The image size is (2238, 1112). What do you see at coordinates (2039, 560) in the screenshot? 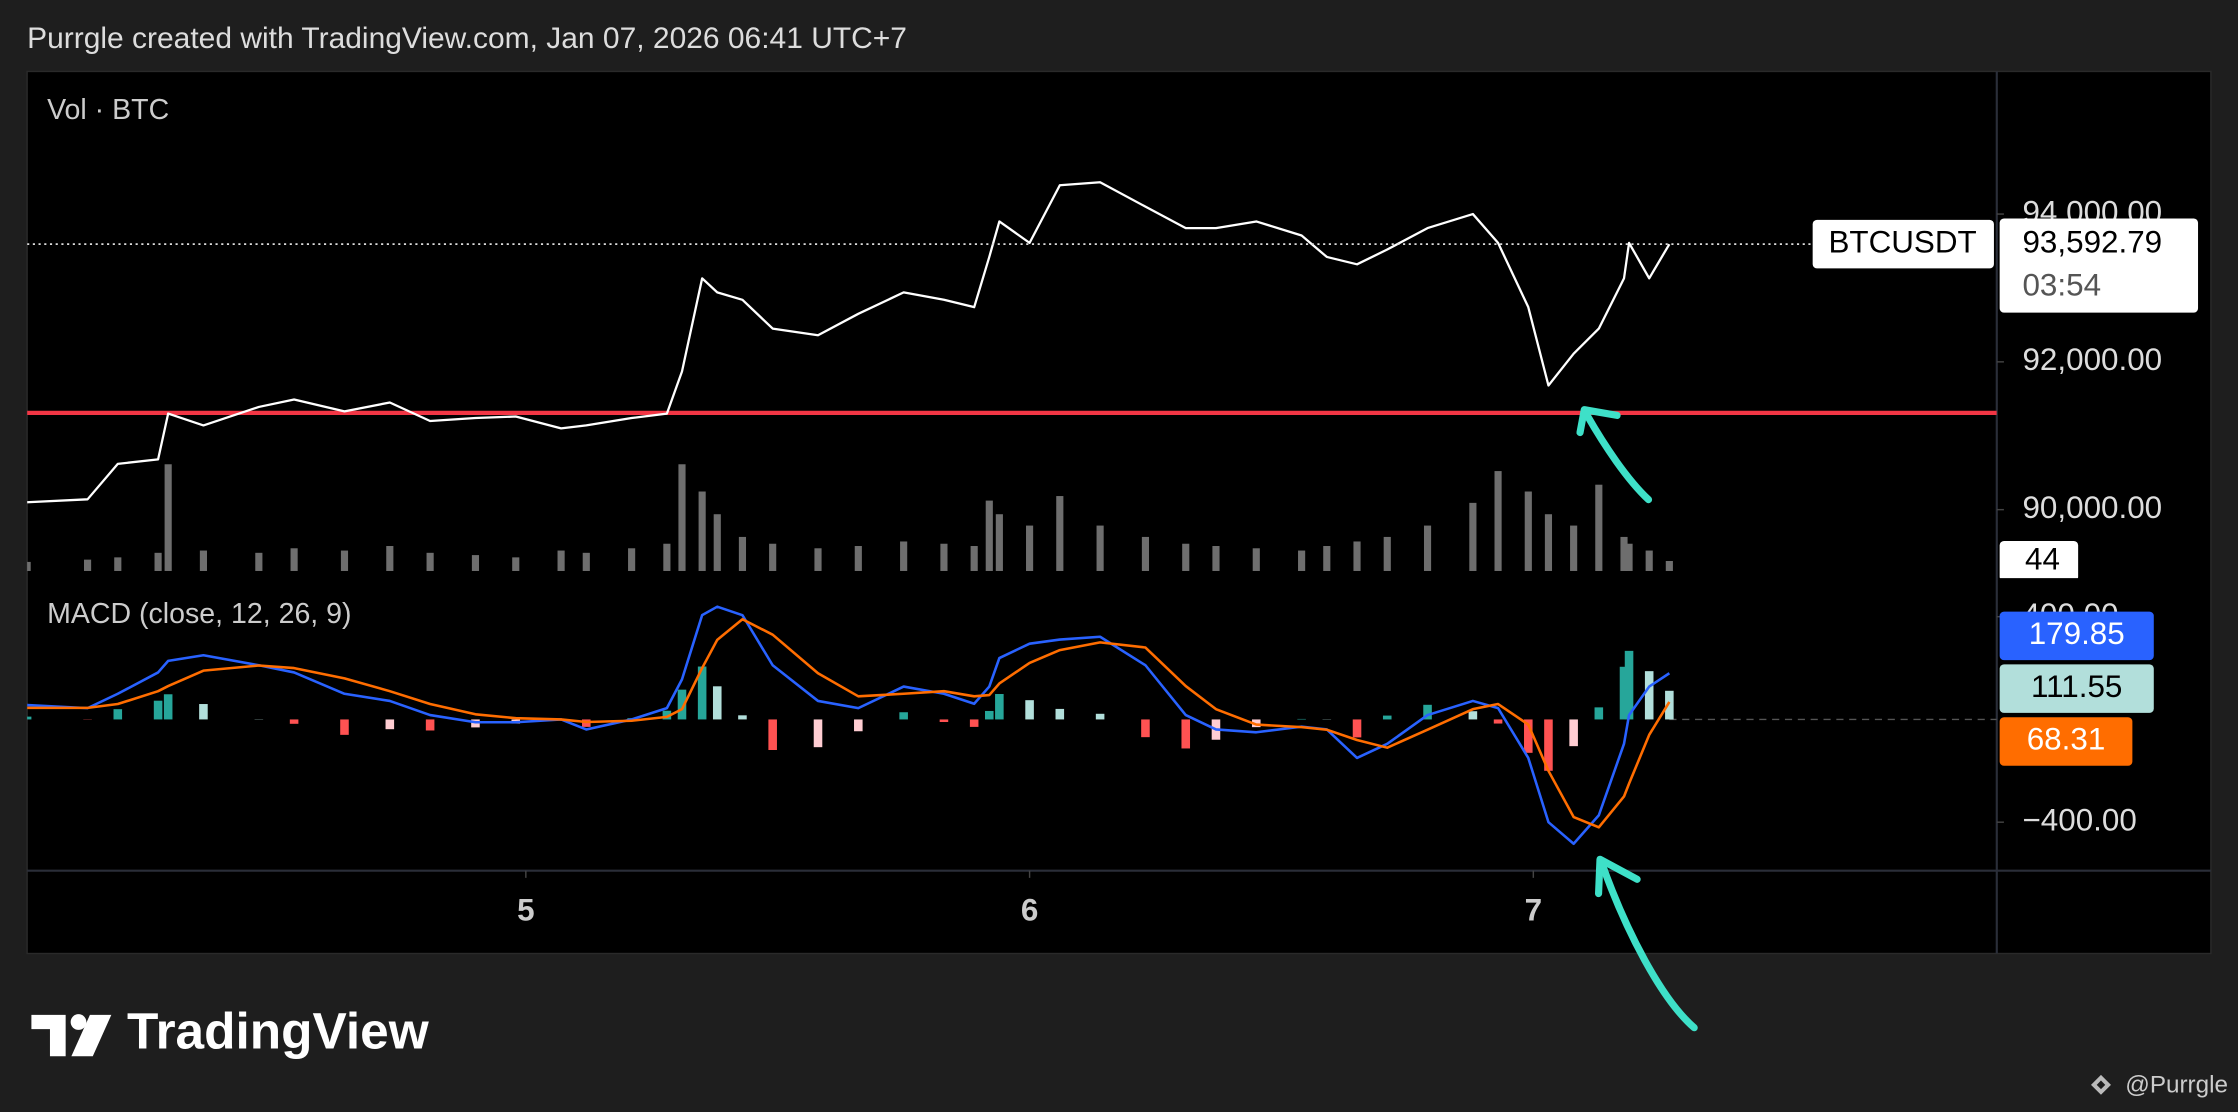
I see `volume-last-label: 44` at bounding box center [2039, 560].